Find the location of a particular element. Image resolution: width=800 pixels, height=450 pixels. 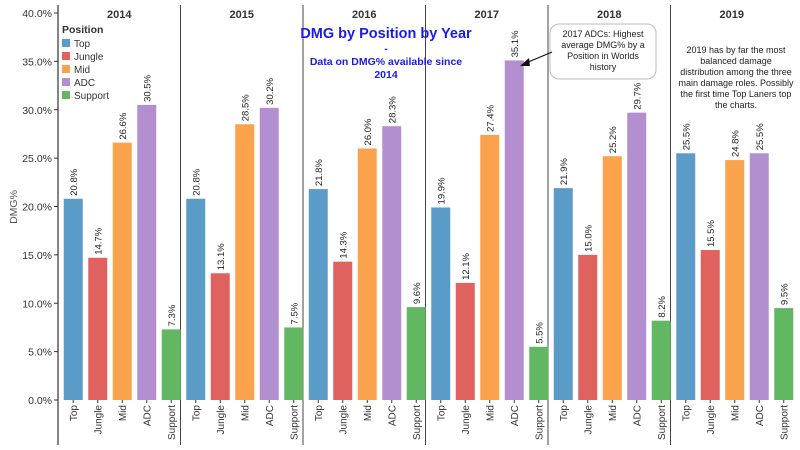

annotation-2019-line-2: balanced damage is located at coordinates (736, 61).